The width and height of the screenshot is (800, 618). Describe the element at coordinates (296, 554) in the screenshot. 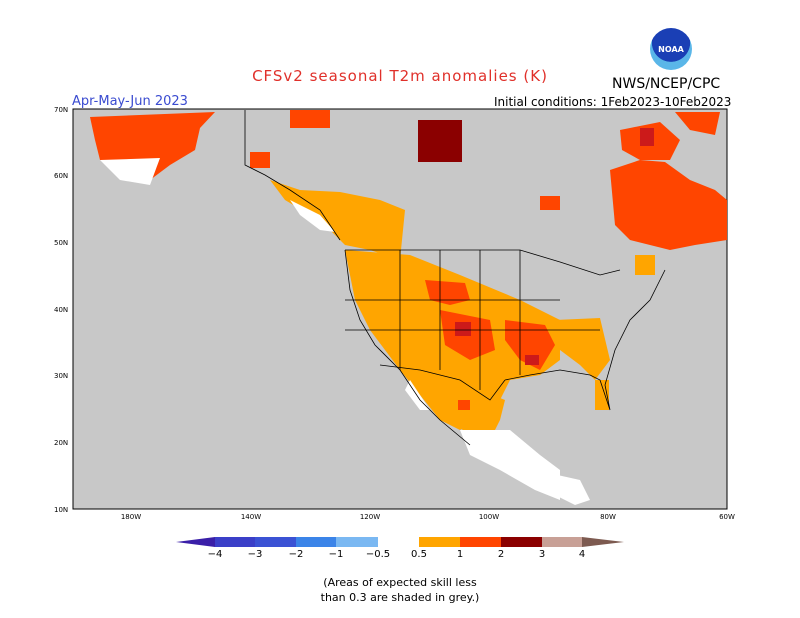

I see `colorbar-label: −2` at that location.